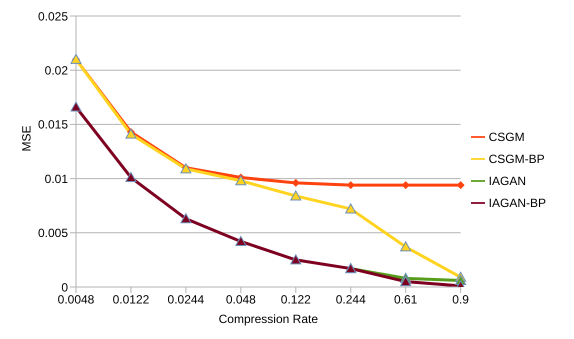 The width and height of the screenshot is (574, 339). Describe the element at coordinates (517, 203) in the screenshot. I see `legend-label: IAGAN-BP` at that location.